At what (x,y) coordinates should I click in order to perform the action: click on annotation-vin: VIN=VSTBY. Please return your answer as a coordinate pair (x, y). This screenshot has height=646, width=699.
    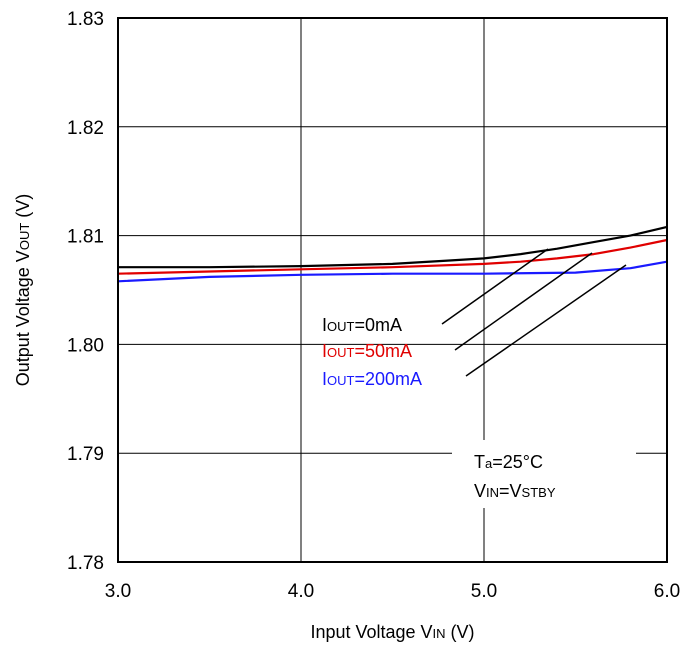
    Looking at the image, I should click on (515, 491).